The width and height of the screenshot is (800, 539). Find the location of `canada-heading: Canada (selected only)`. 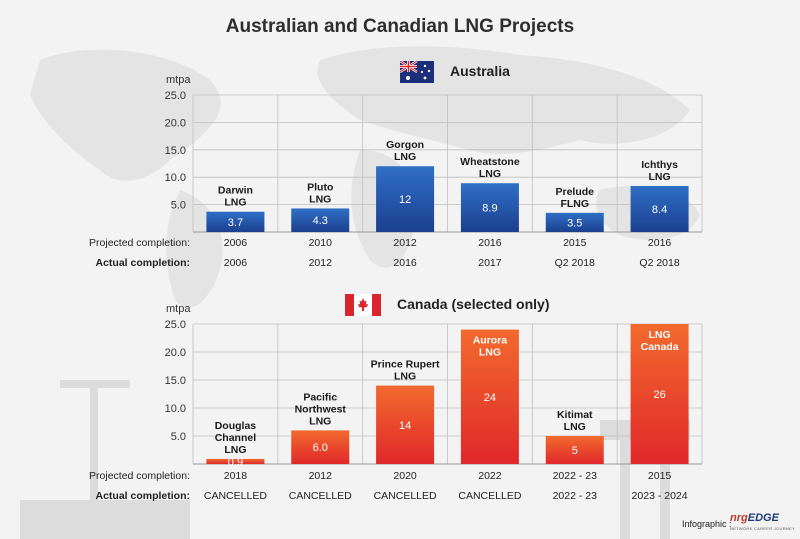

canada-heading: Canada (selected only) is located at coordinates (473, 304).